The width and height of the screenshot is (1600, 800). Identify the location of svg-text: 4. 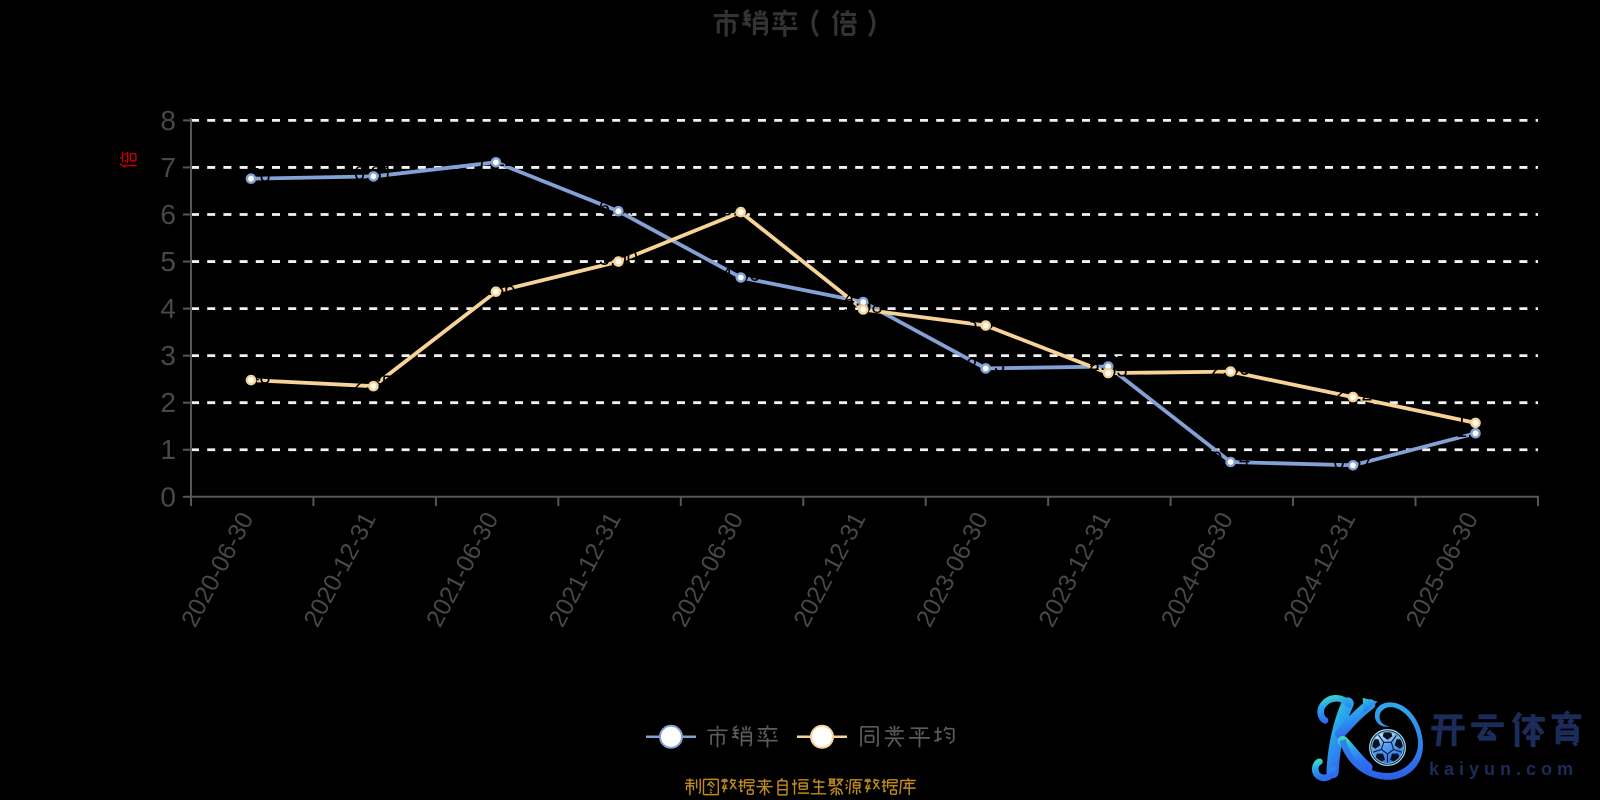
(168, 308).